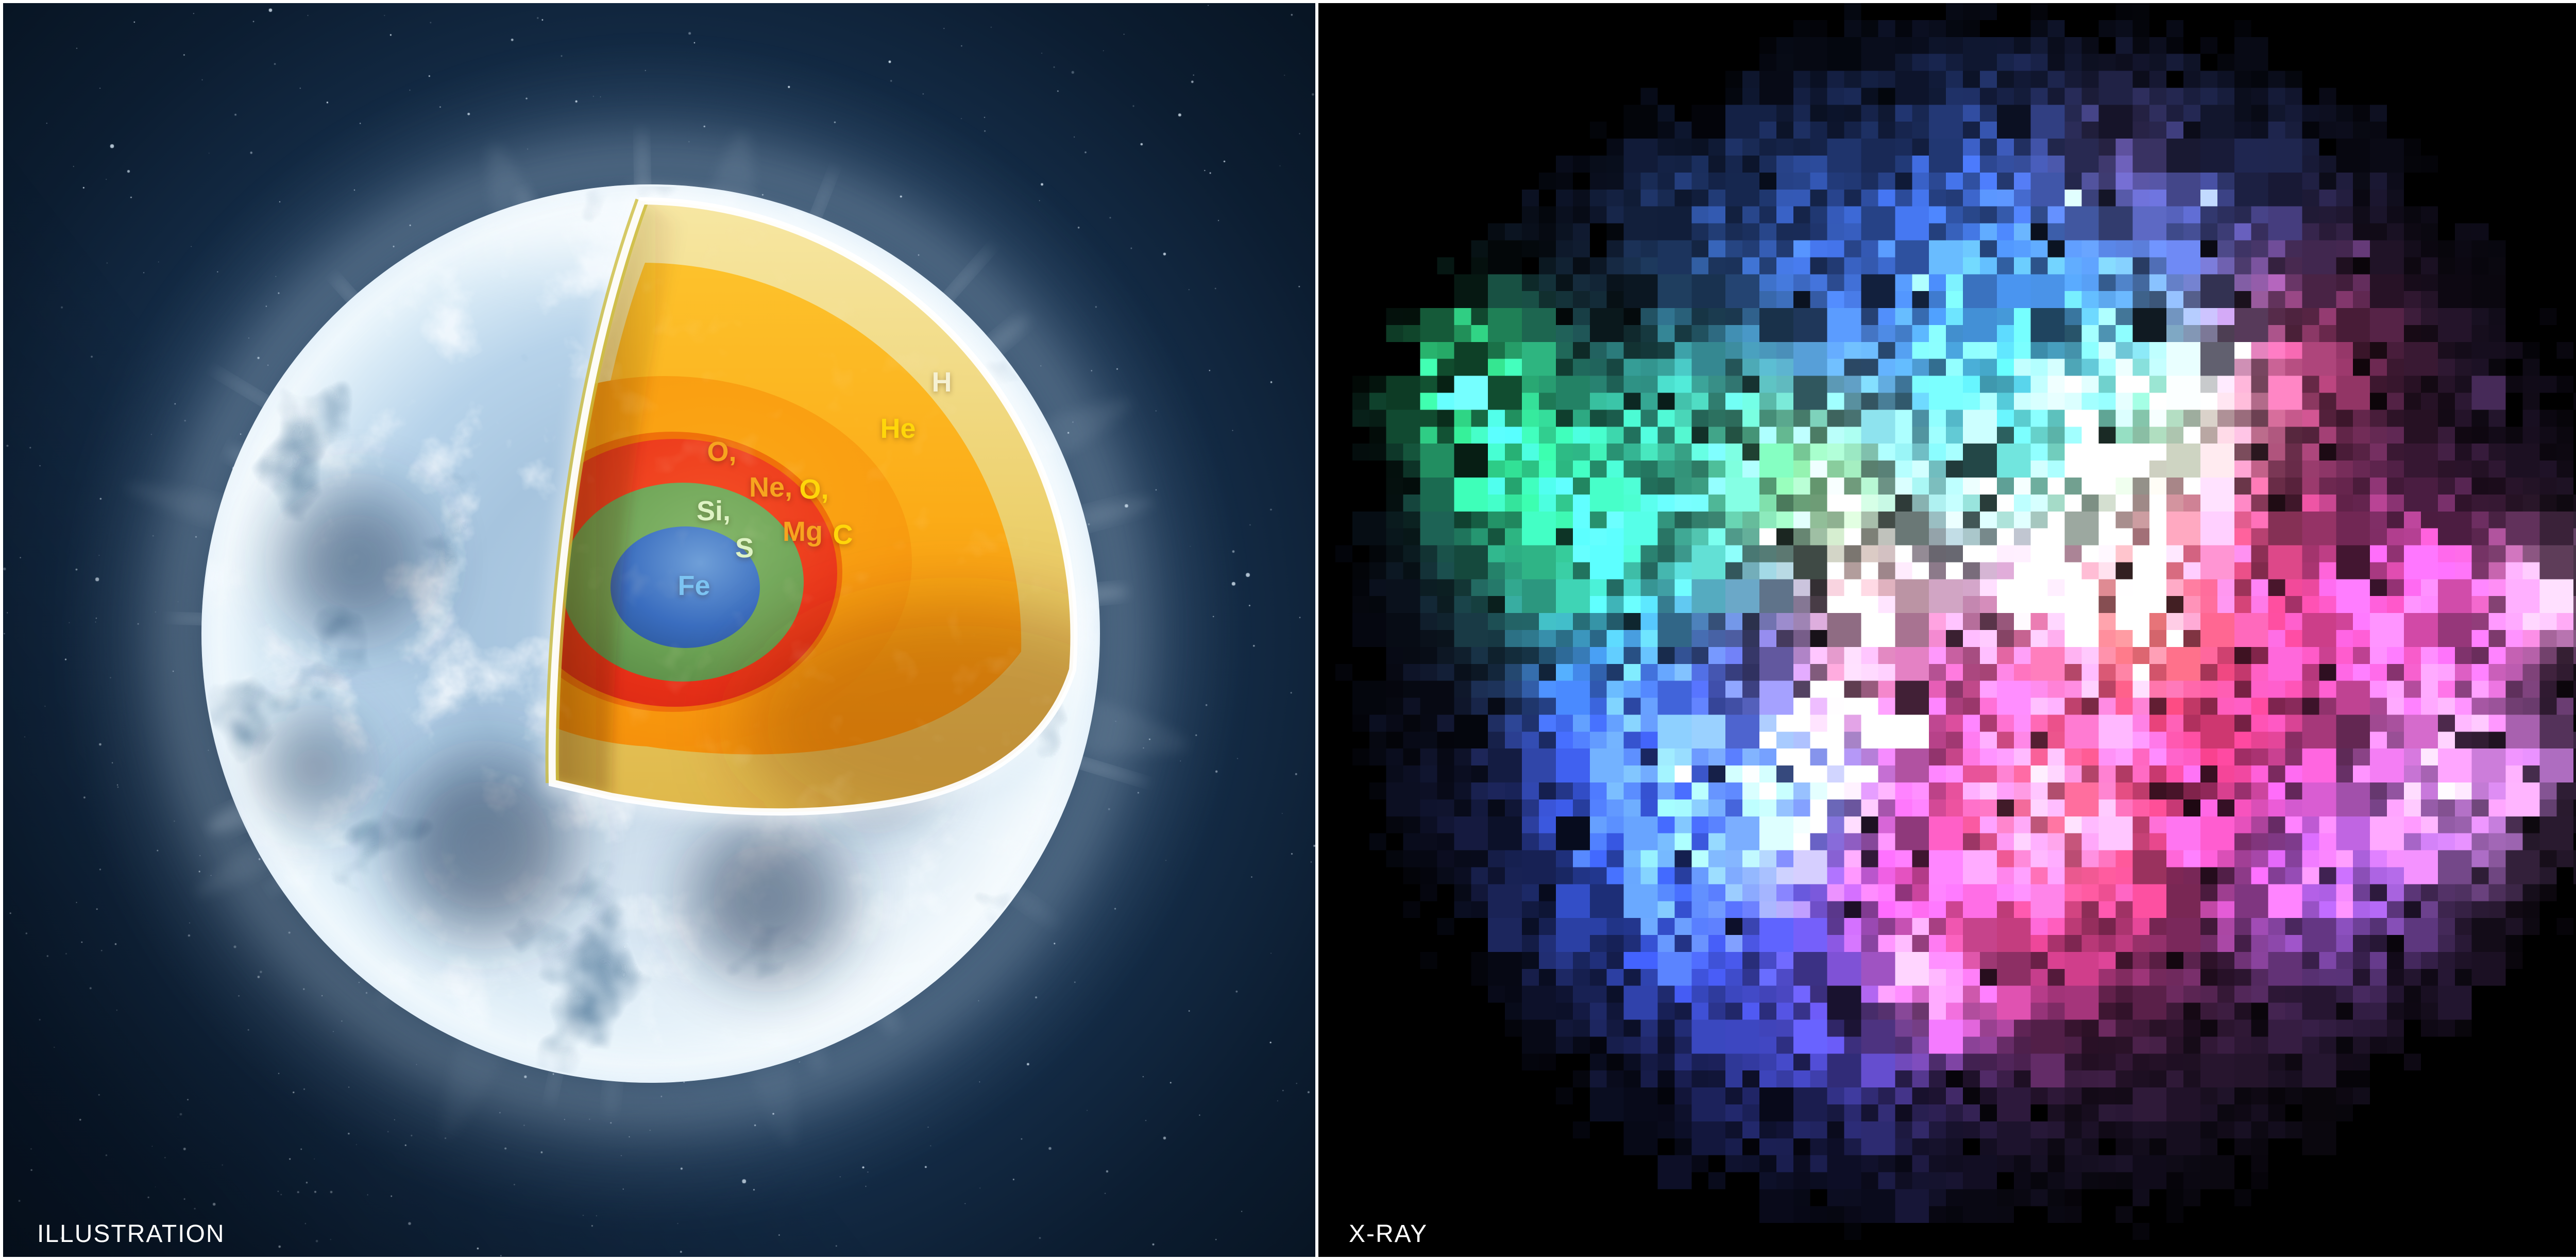 This screenshot has height=1260, width=2576. What do you see at coordinates (744, 548) in the screenshot?
I see `layer-label-s: S` at bounding box center [744, 548].